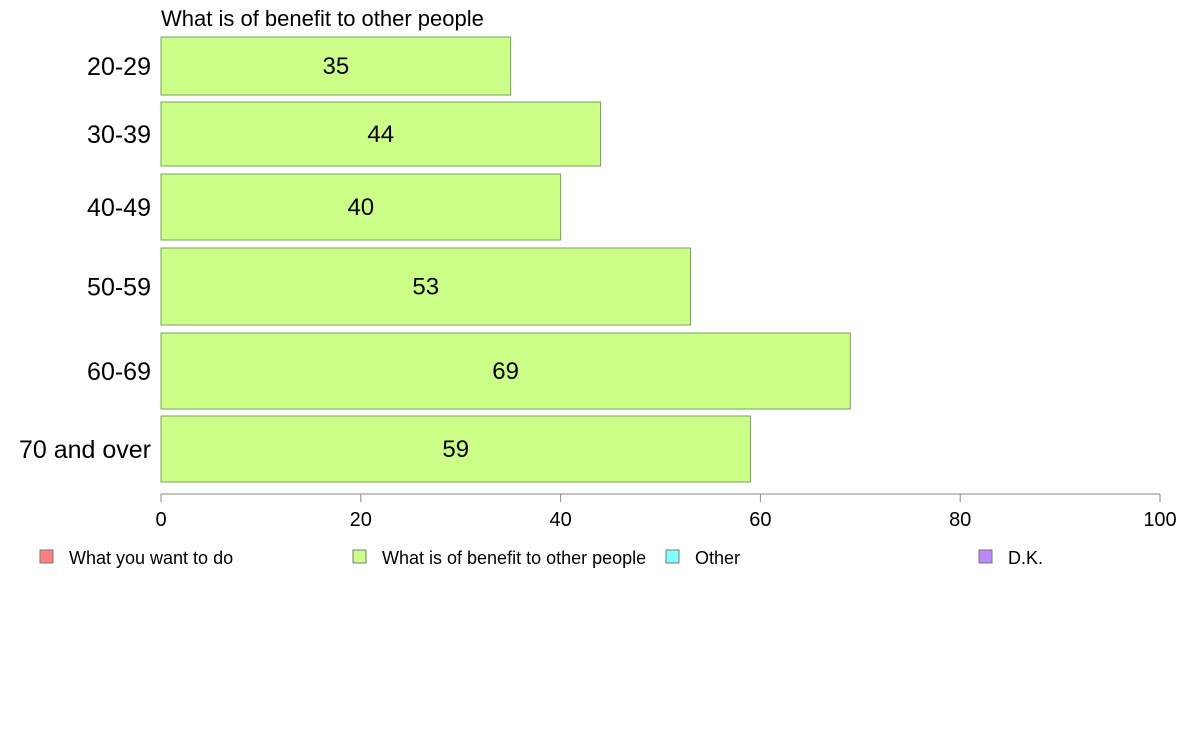  Describe the element at coordinates (119, 372) in the screenshot. I see `category-label: 60-69` at that location.